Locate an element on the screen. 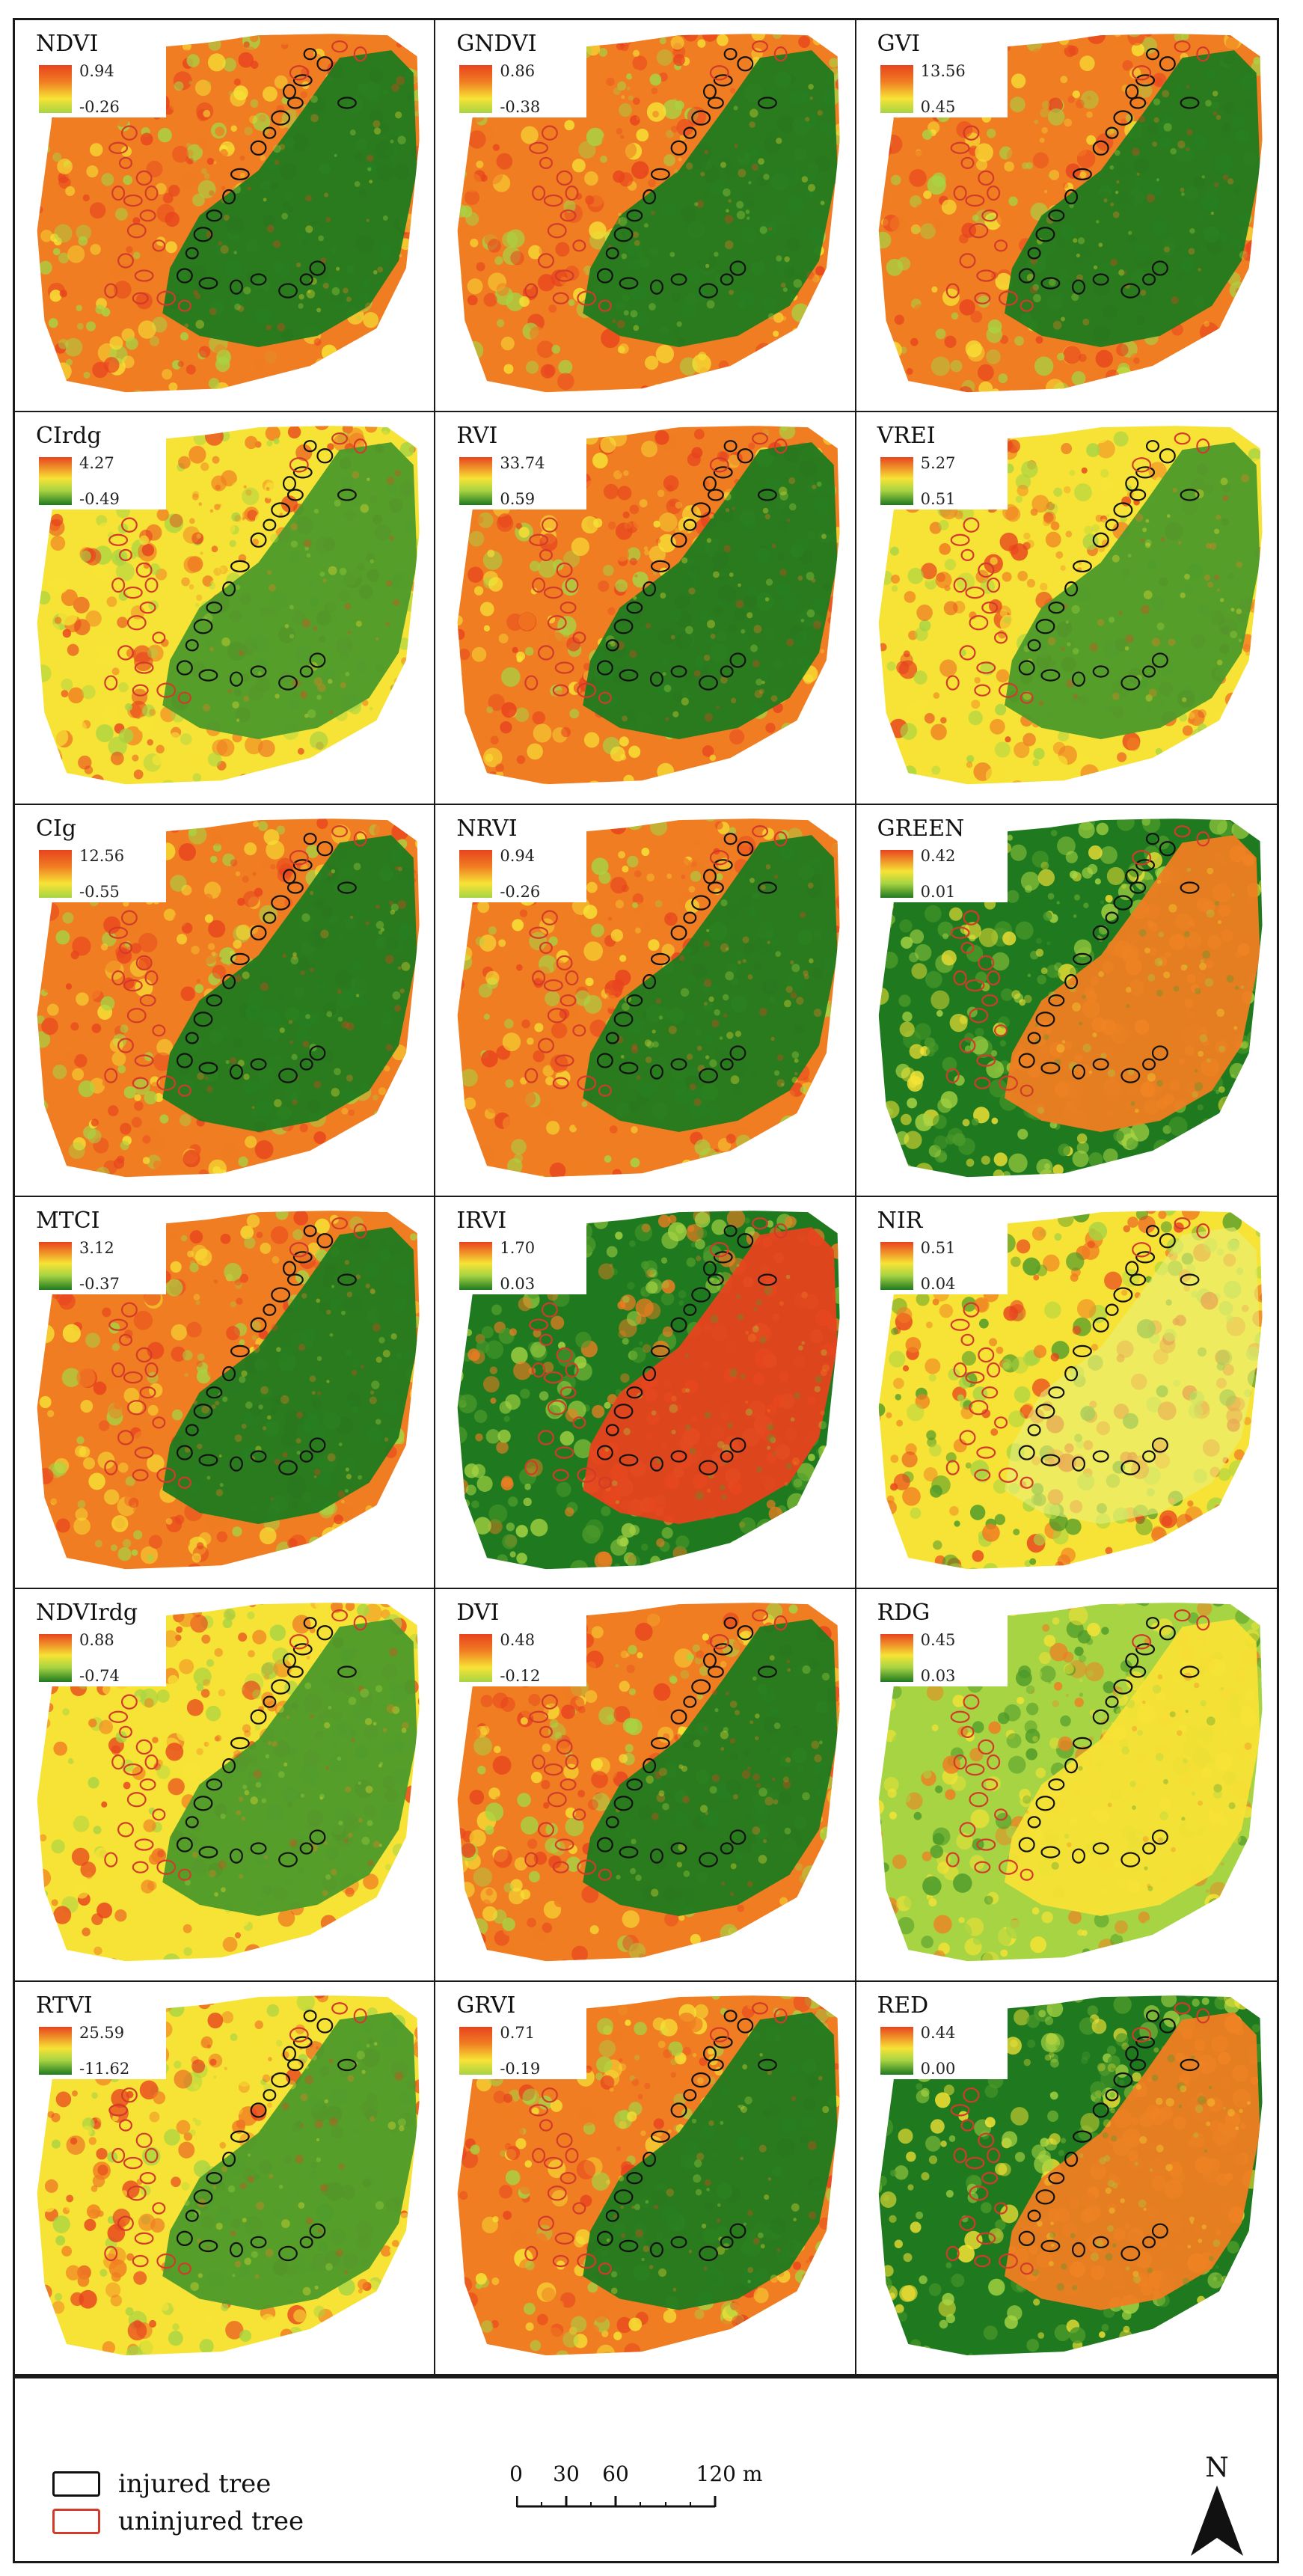 The image size is (1303, 2576). map-panel-mtci: MTCI 3.12 -0.37 is located at coordinates (225, 1393).